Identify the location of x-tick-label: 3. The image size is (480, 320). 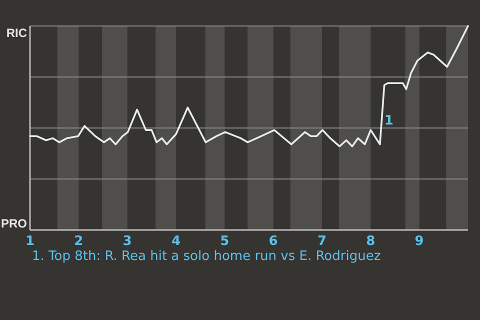
(127, 241).